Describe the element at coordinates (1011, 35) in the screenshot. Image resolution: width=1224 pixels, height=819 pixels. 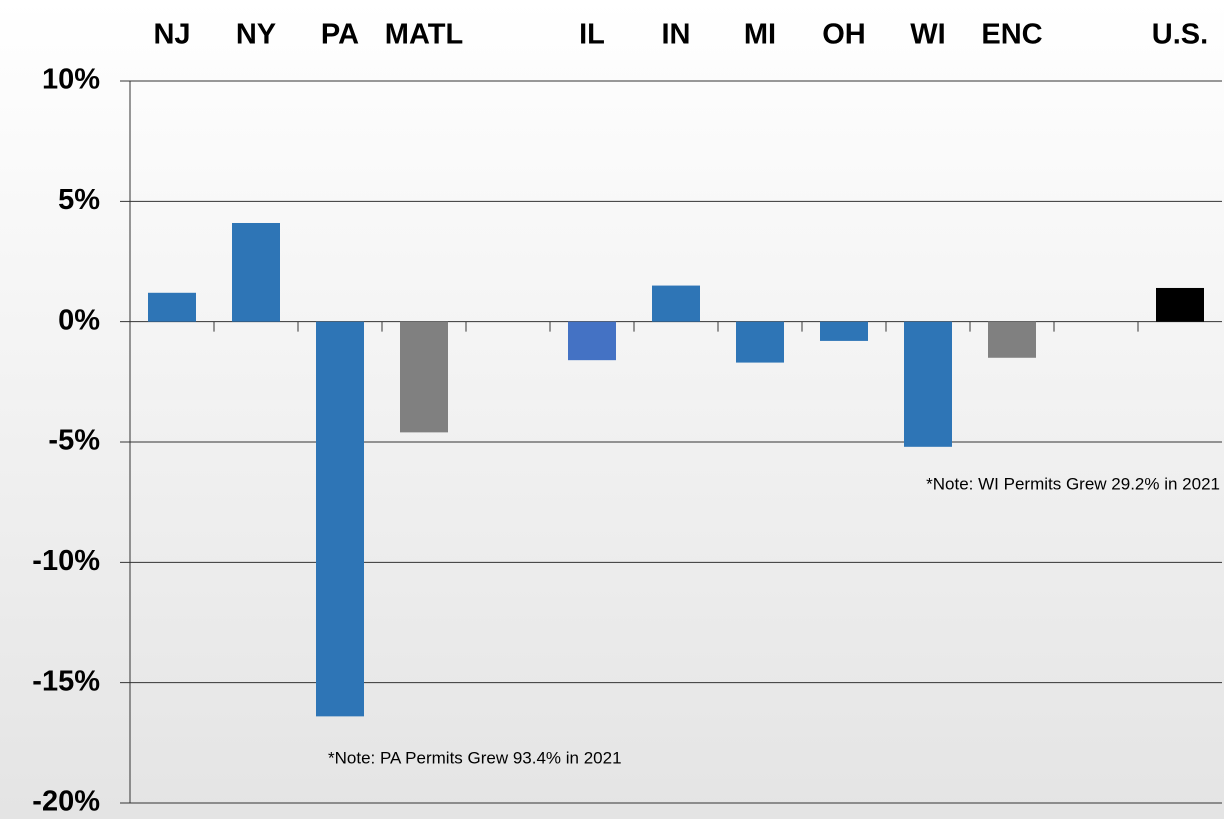
I see `x-tick-label: ENC` at that location.